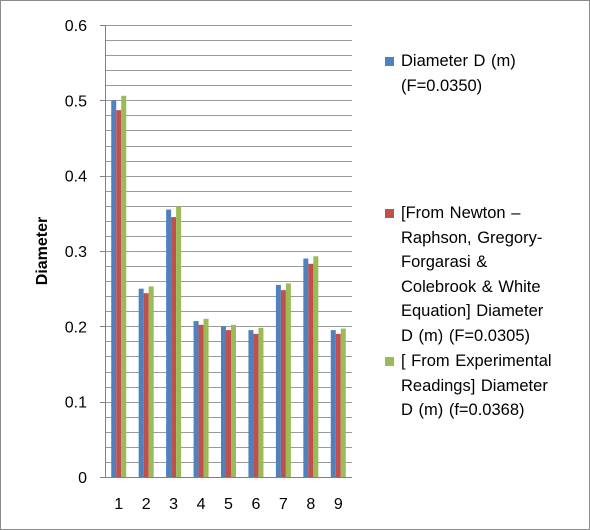  What do you see at coordinates (310, 504) in the screenshot?
I see `x-tick-label: 8` at bounding box center [310, 504].